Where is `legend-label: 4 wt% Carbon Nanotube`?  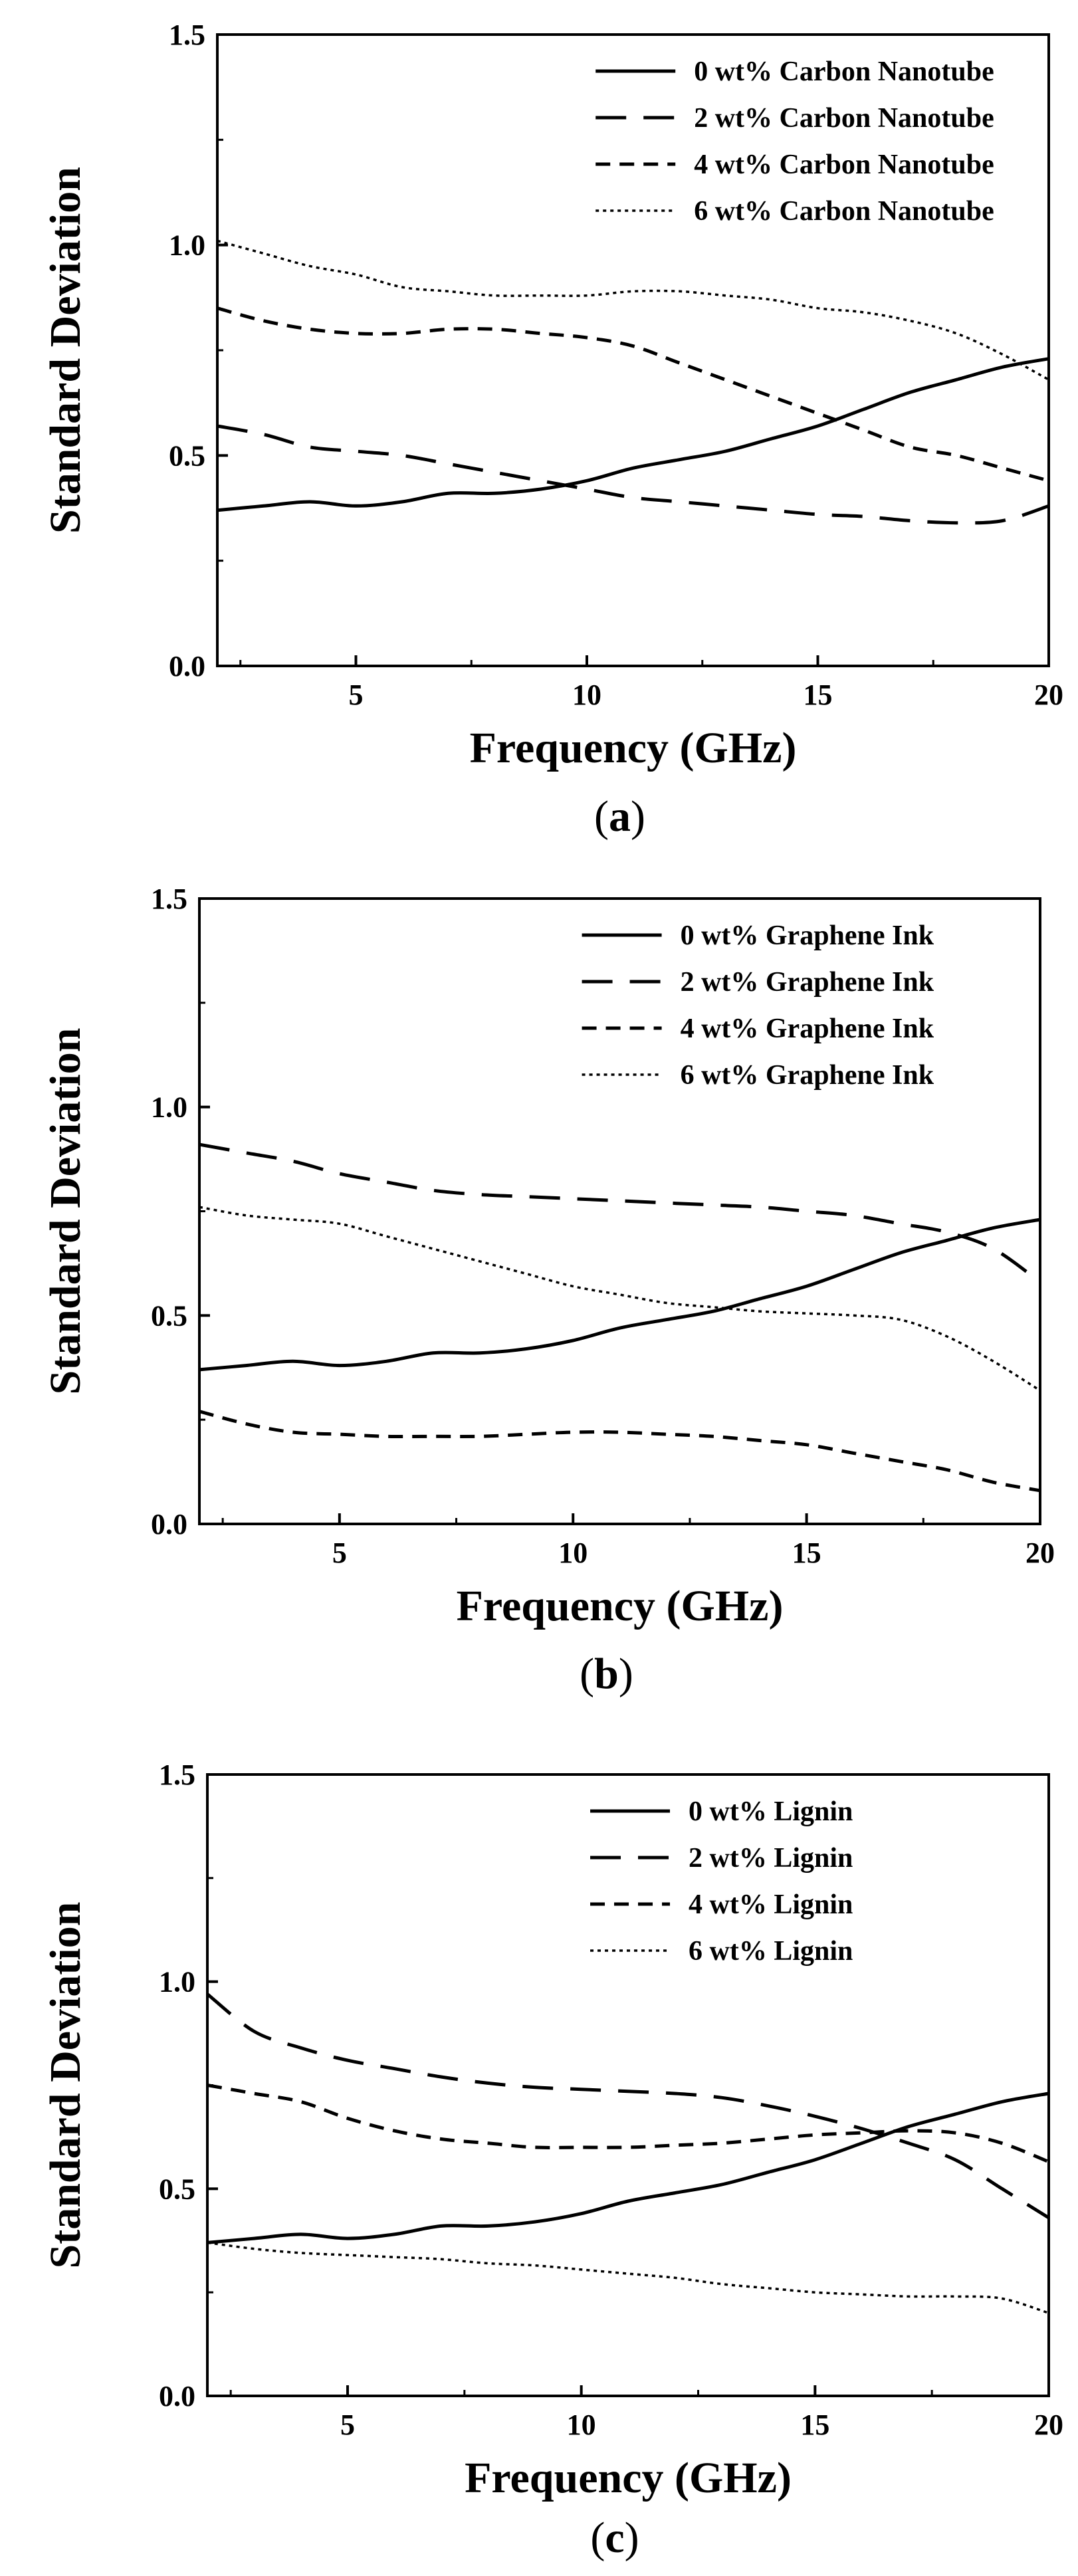 legend-label: 4 wt% Carbon Nanotube is located at coordinates (844, 165).